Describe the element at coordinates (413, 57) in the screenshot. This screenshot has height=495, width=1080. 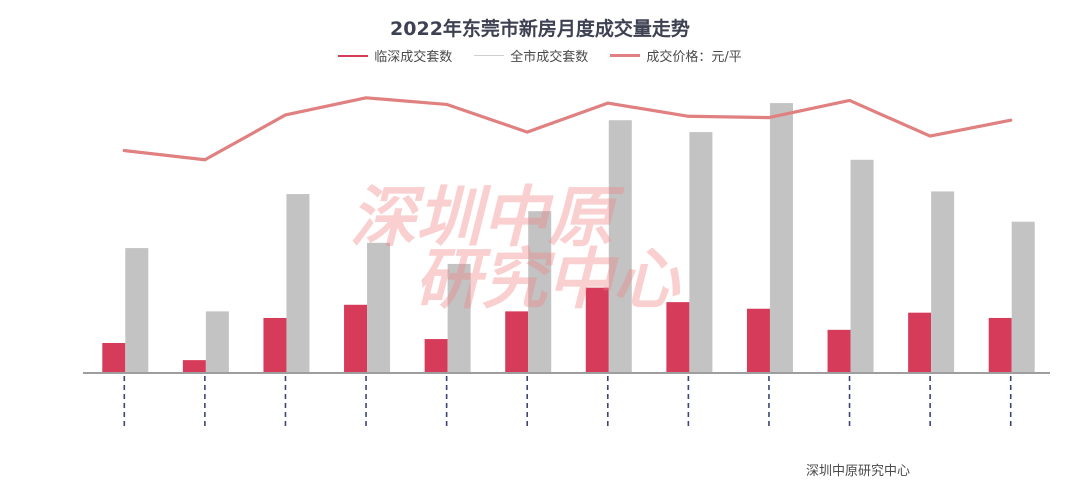
I see `legend-label-0: 临深成交套数` at that location.